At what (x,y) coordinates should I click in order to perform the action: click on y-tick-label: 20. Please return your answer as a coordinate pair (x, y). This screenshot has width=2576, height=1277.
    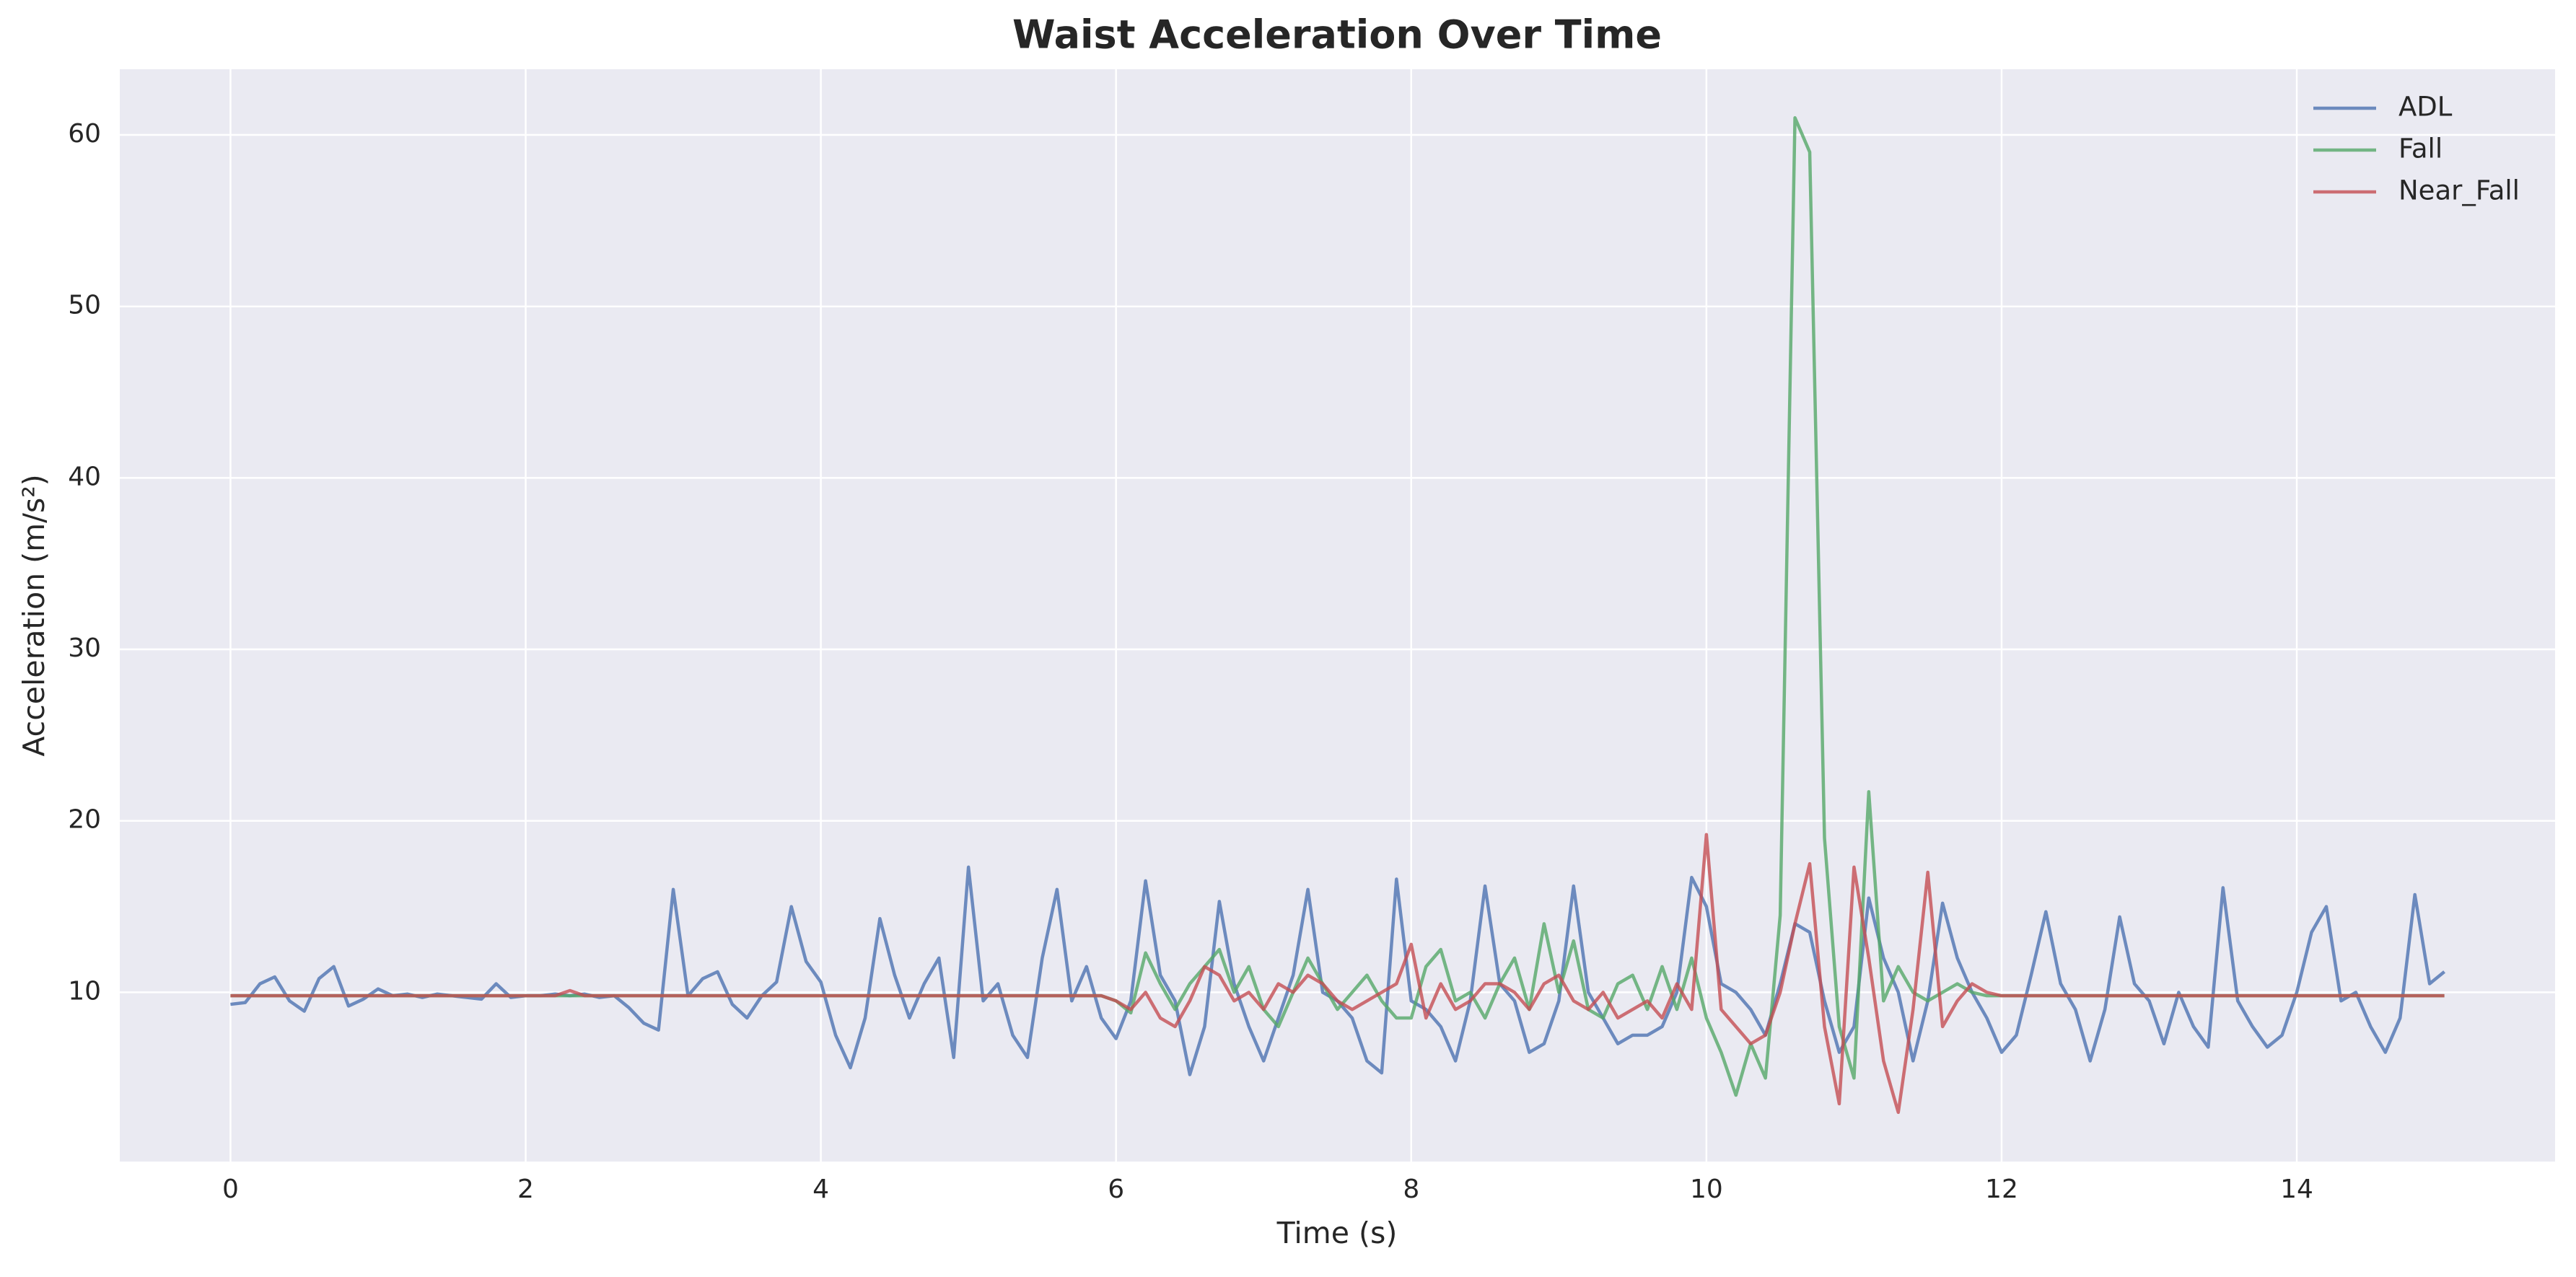
    Looking at the image, I should click on (84, 820).